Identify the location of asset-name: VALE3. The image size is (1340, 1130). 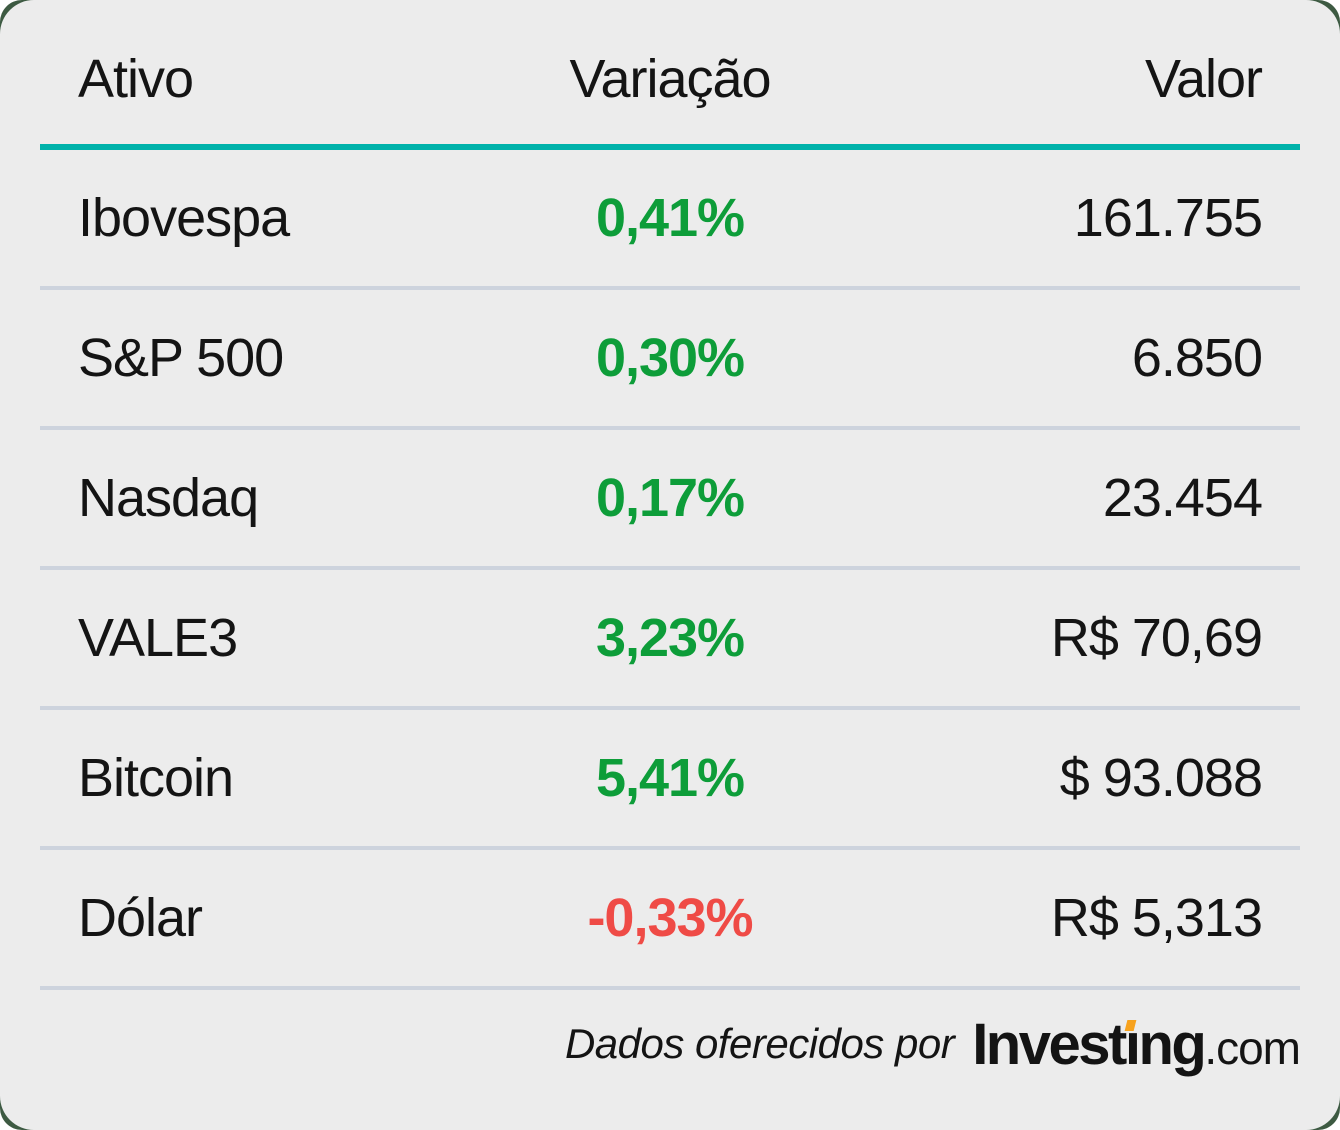
(158, 638).